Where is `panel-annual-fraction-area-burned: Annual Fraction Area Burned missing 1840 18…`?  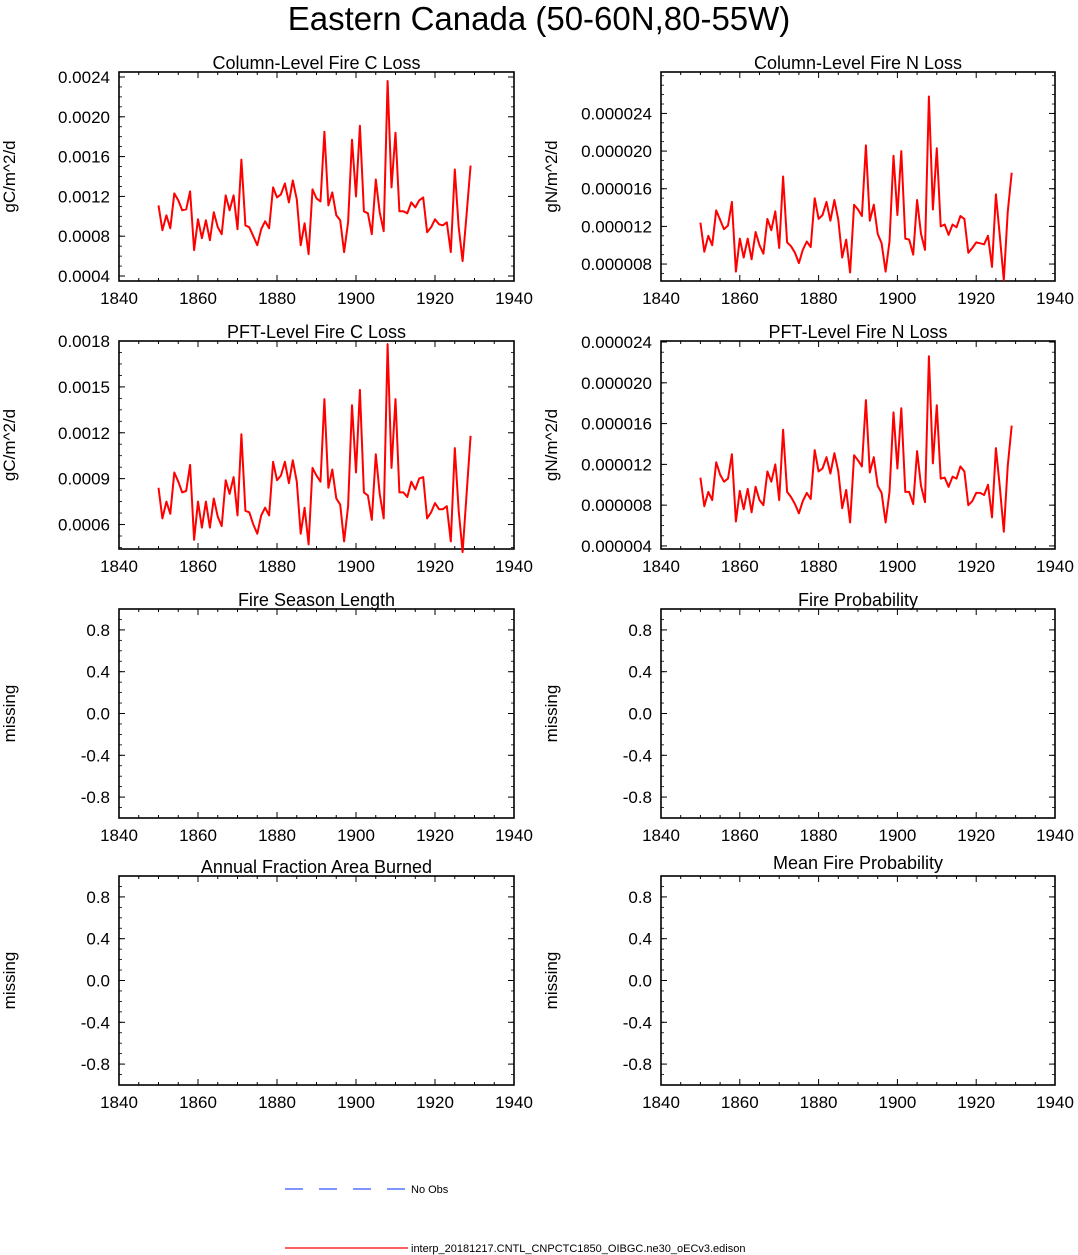 panel-annual-fraction-area-burned: Annual Fraction Area Burned missing 1840 18… is located at coordinates (266, 984).